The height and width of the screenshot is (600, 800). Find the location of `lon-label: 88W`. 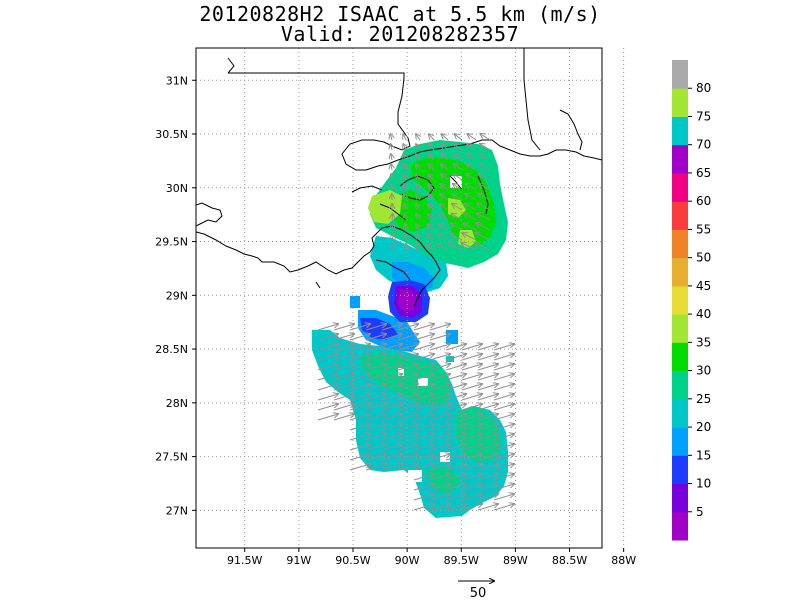

lon-label: 88W is located at coordinates (623, 560).